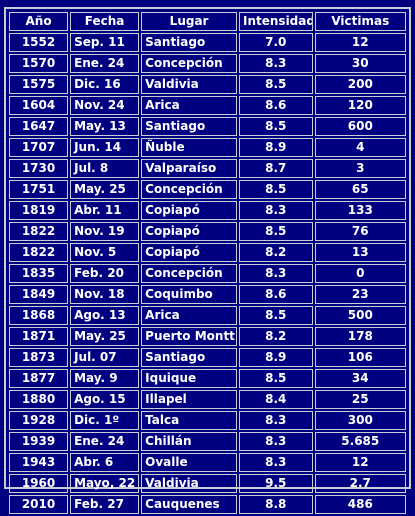 This screenshot has height=516, width=415. I want to click on cell-victims: 23, so click(360, 294).